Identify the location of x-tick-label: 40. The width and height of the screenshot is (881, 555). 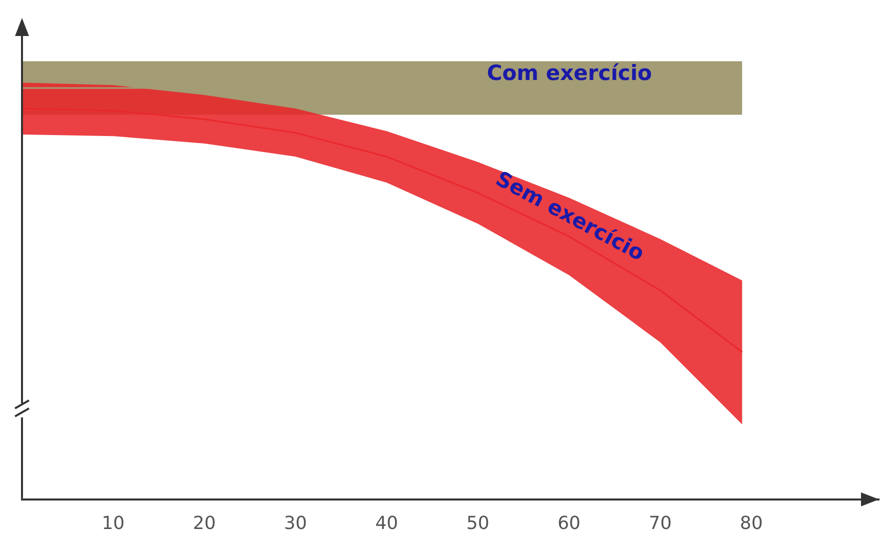
(386, 523).